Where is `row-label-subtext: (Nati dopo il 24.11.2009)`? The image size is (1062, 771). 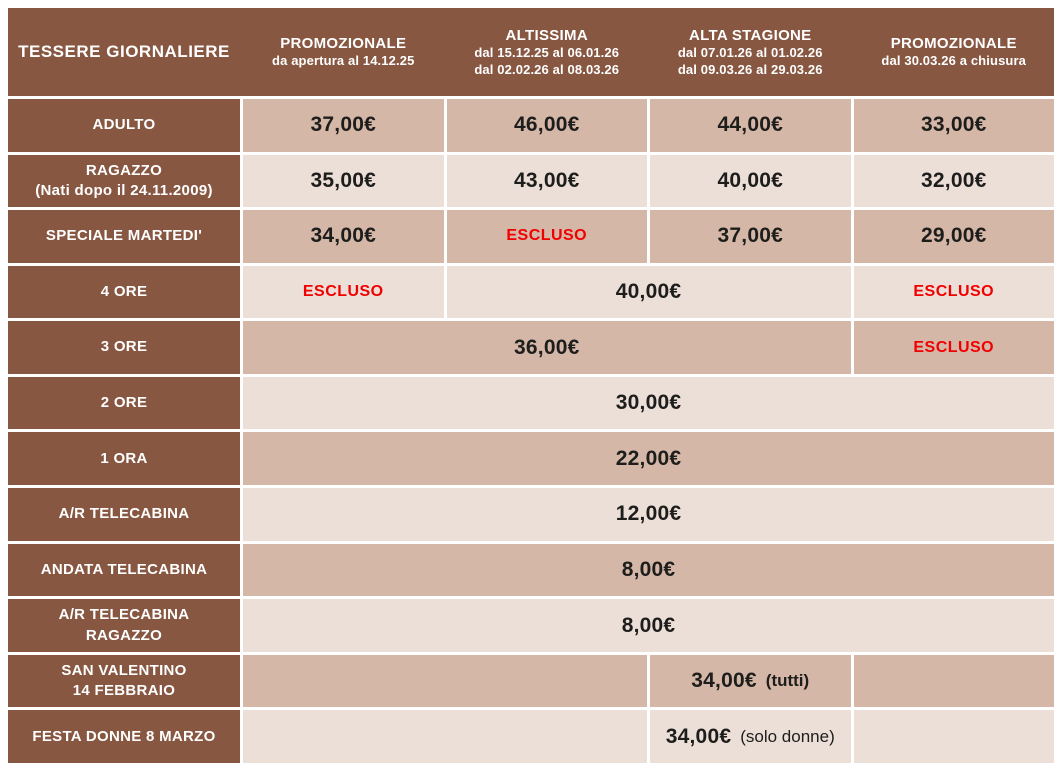 row-label-subtext: (Nati dopo il 24.11.2009) is located at coordinates (124, 190).